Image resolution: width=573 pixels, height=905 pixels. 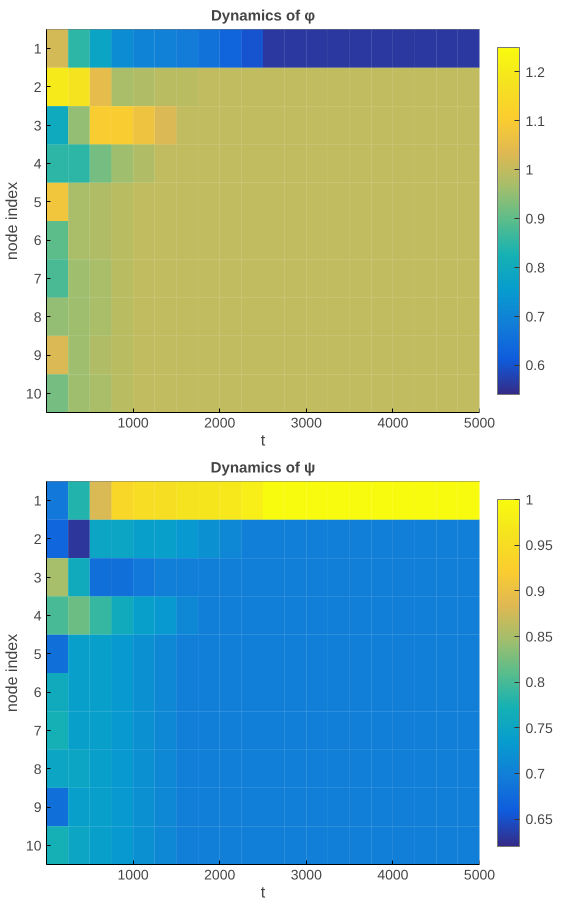 I want to click on chart-title: Dynamics of φ, so click(x=263, y=16).